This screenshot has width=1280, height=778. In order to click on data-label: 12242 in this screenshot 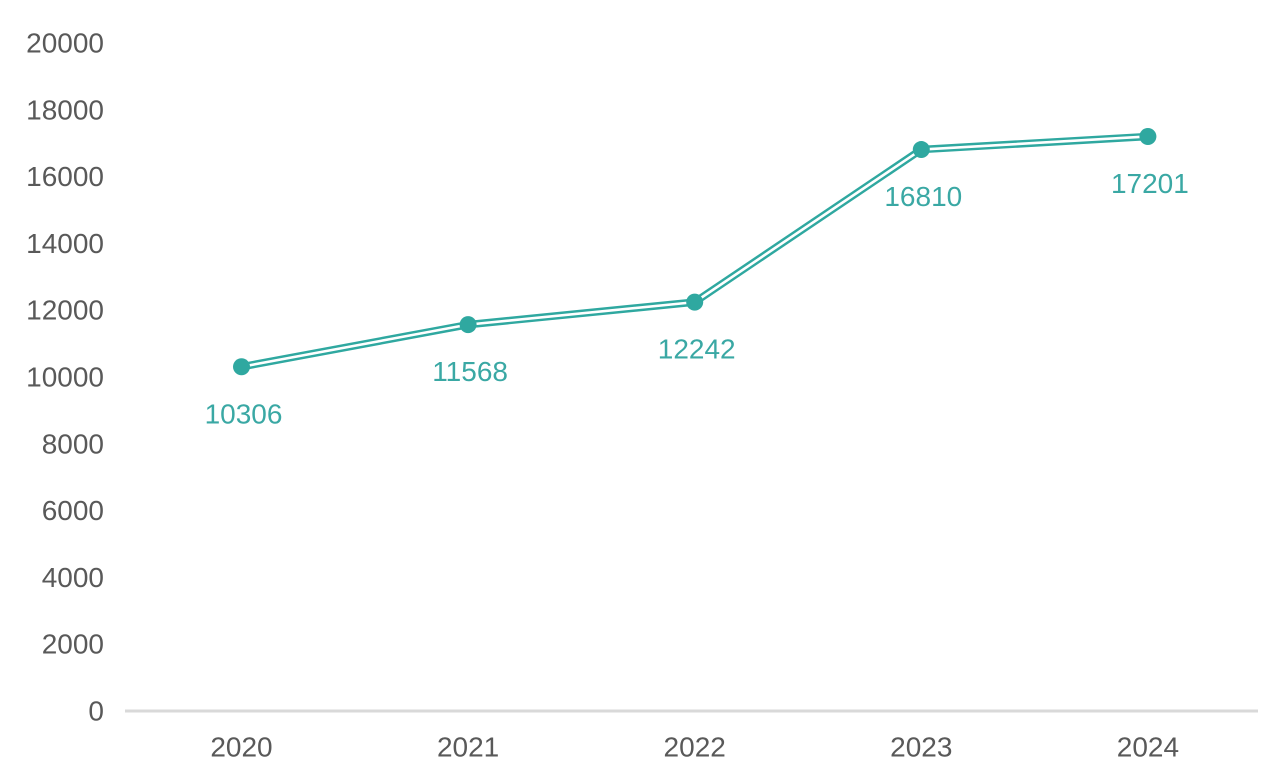, I will do `click(697, 349)`.